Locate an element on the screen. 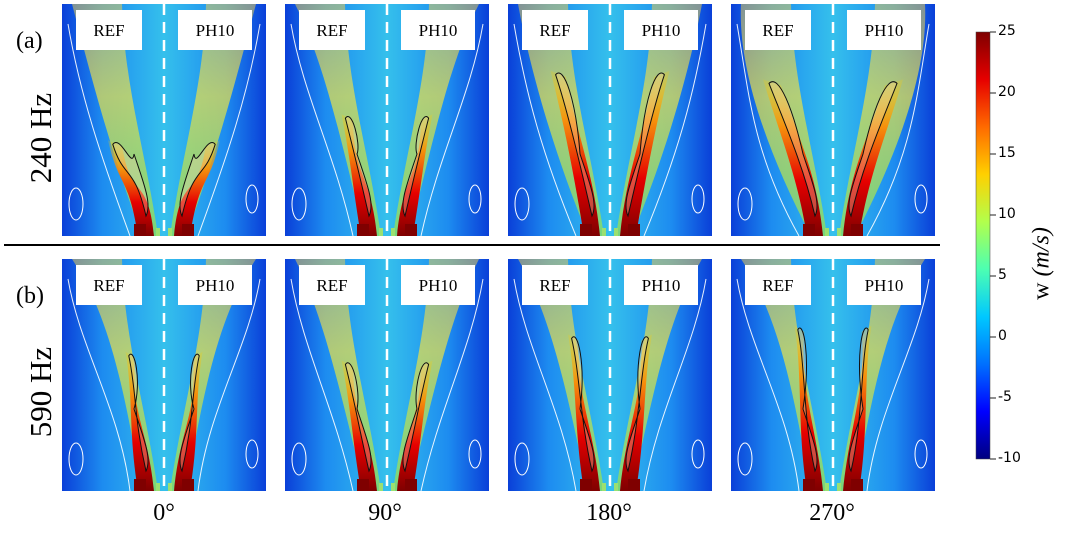 The width and height of the screenshot is (1078, 537). colorbar-gradient is located at coordinates (983, 245).